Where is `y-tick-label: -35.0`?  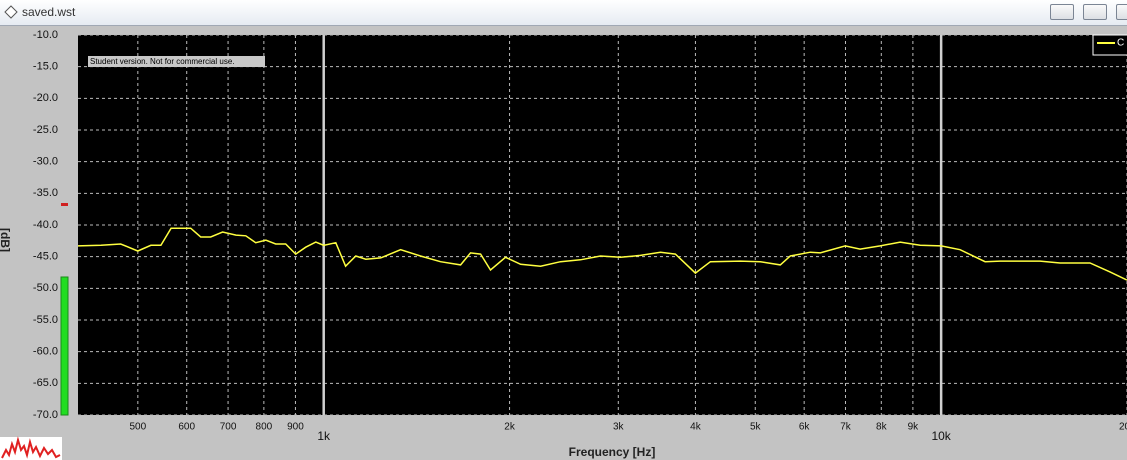 y-tick-label: -35.0 is located at coordinates (45, 193).